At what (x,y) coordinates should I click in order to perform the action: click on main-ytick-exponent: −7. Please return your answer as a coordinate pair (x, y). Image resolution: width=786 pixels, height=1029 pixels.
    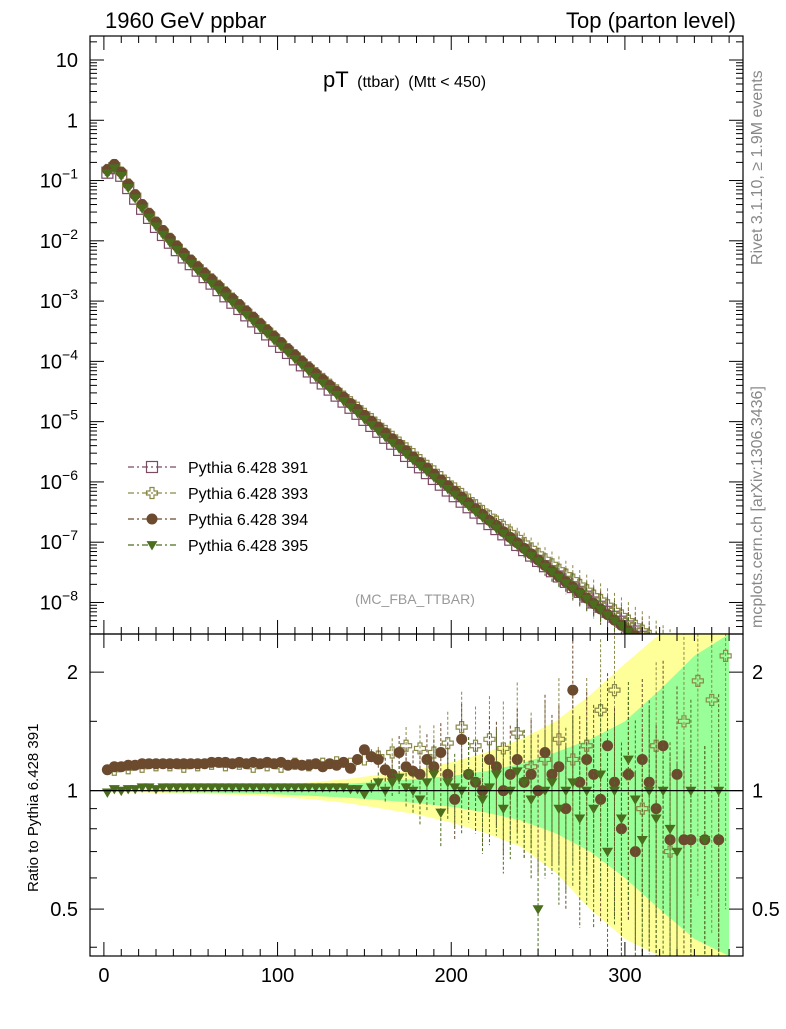
    Looking at the image, I should click on (70, 535).